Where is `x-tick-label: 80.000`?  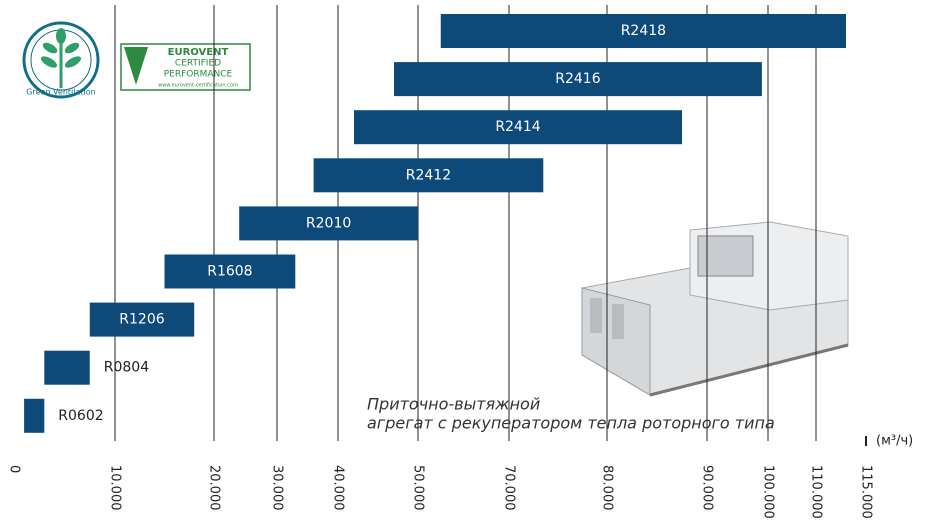 x-tick-label: 80.000 is located at coordinates (607, 488).